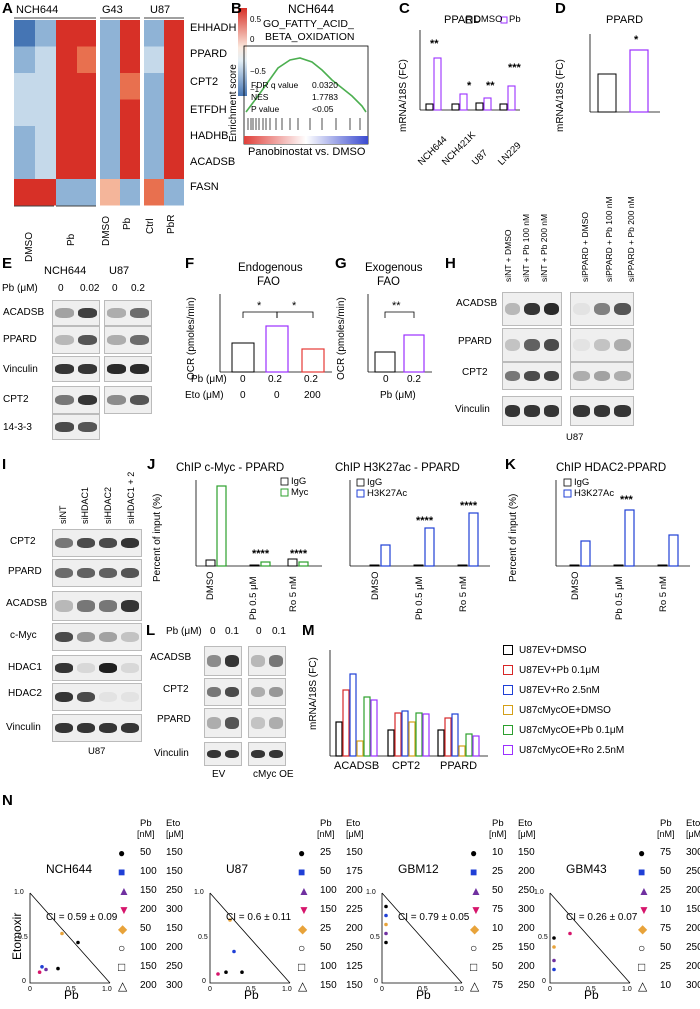 The image size is (700, 1009). Describe the element at coordinates (404, 8) in the screenshot. I see `panel-c-letter: C` at that location.